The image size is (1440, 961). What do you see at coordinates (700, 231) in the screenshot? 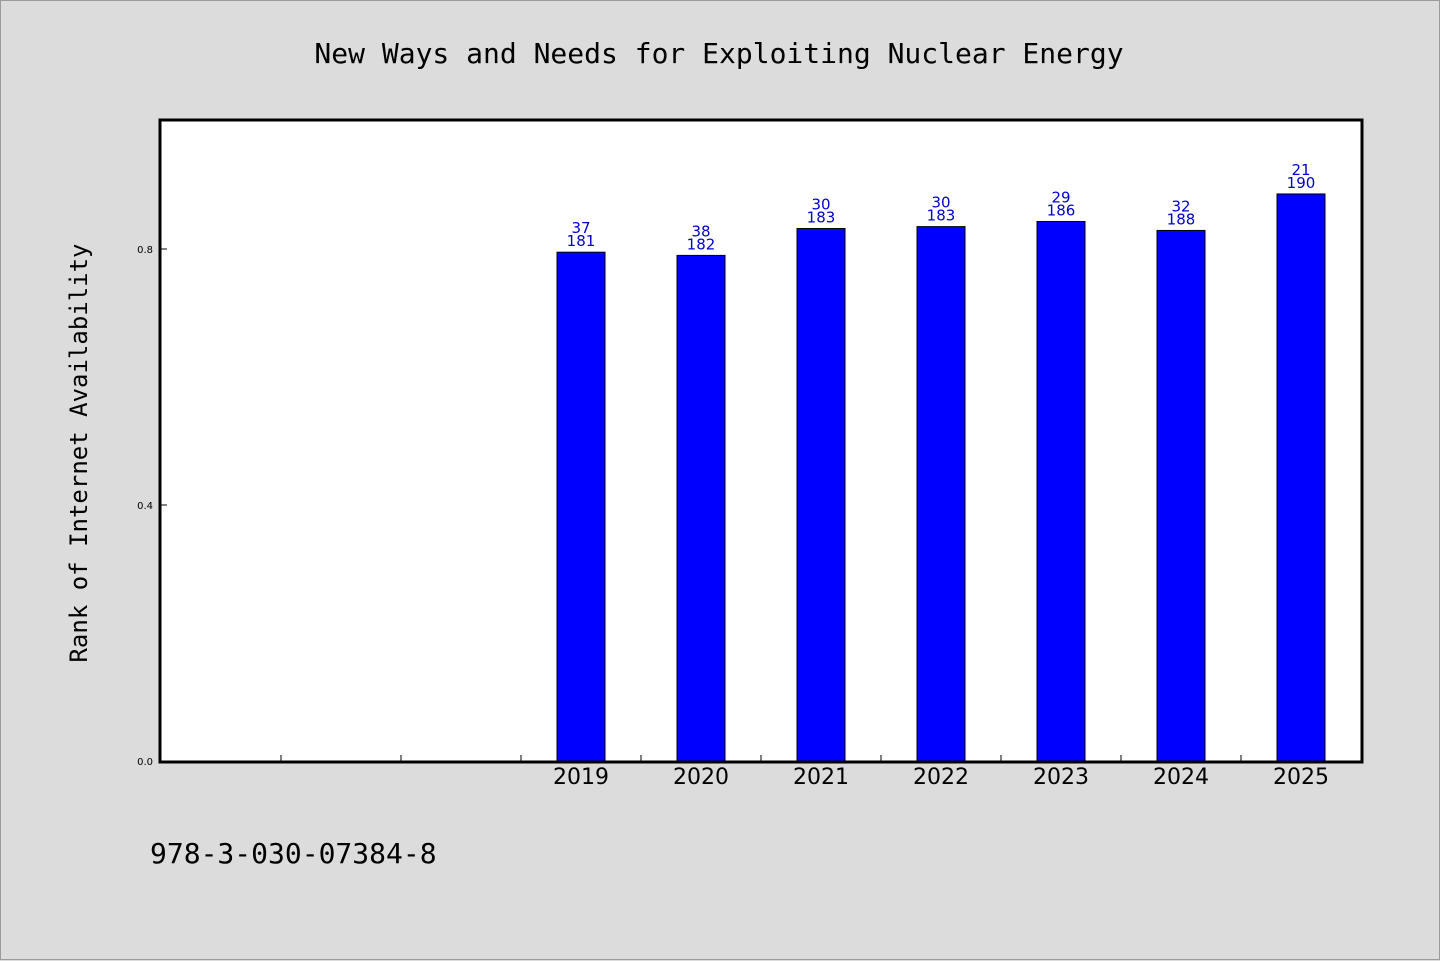
I see `bar-label-top: 38` at bounding box center [700, 231].